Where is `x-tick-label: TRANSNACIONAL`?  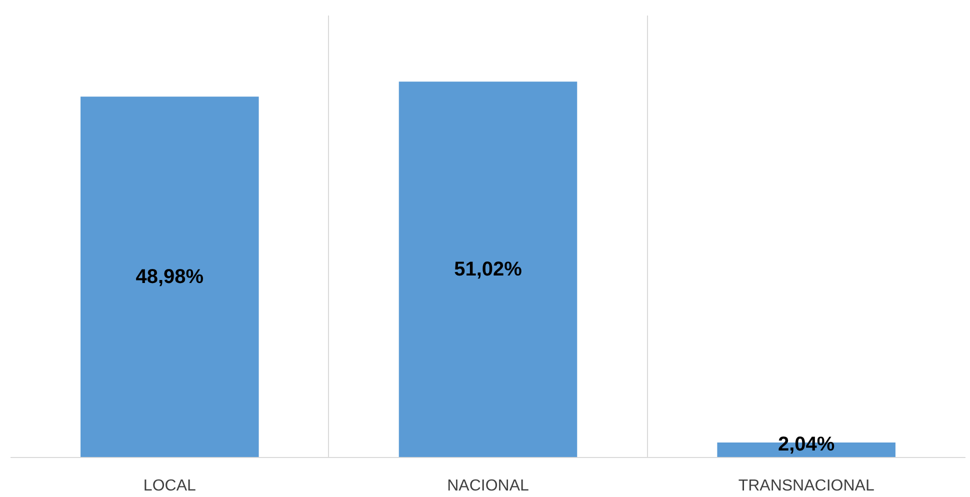 x-tick-label: TRANSNACIONAL is located at coordinates (806, 486).